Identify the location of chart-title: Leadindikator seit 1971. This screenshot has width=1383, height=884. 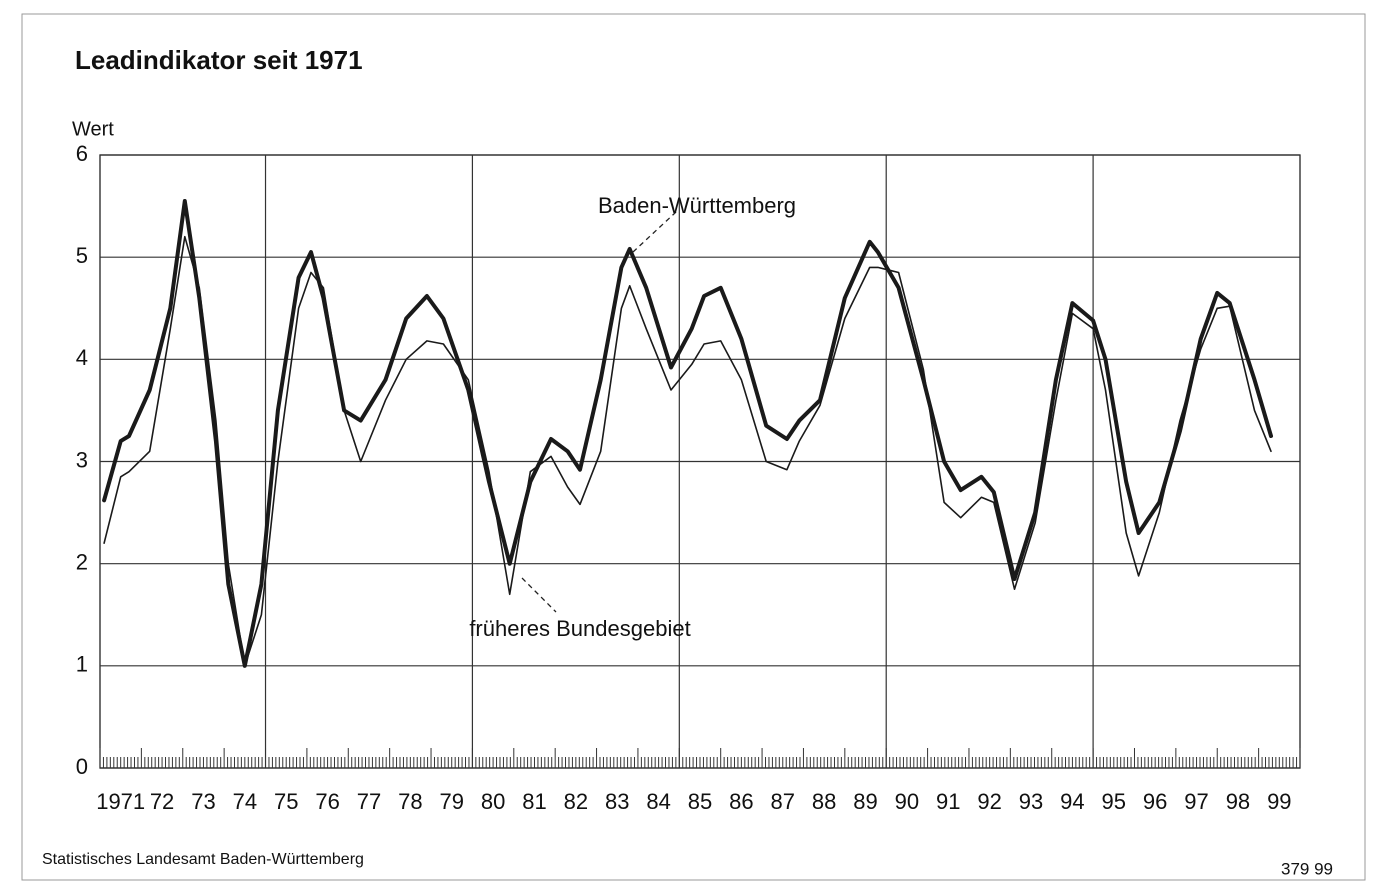
(219, 60).